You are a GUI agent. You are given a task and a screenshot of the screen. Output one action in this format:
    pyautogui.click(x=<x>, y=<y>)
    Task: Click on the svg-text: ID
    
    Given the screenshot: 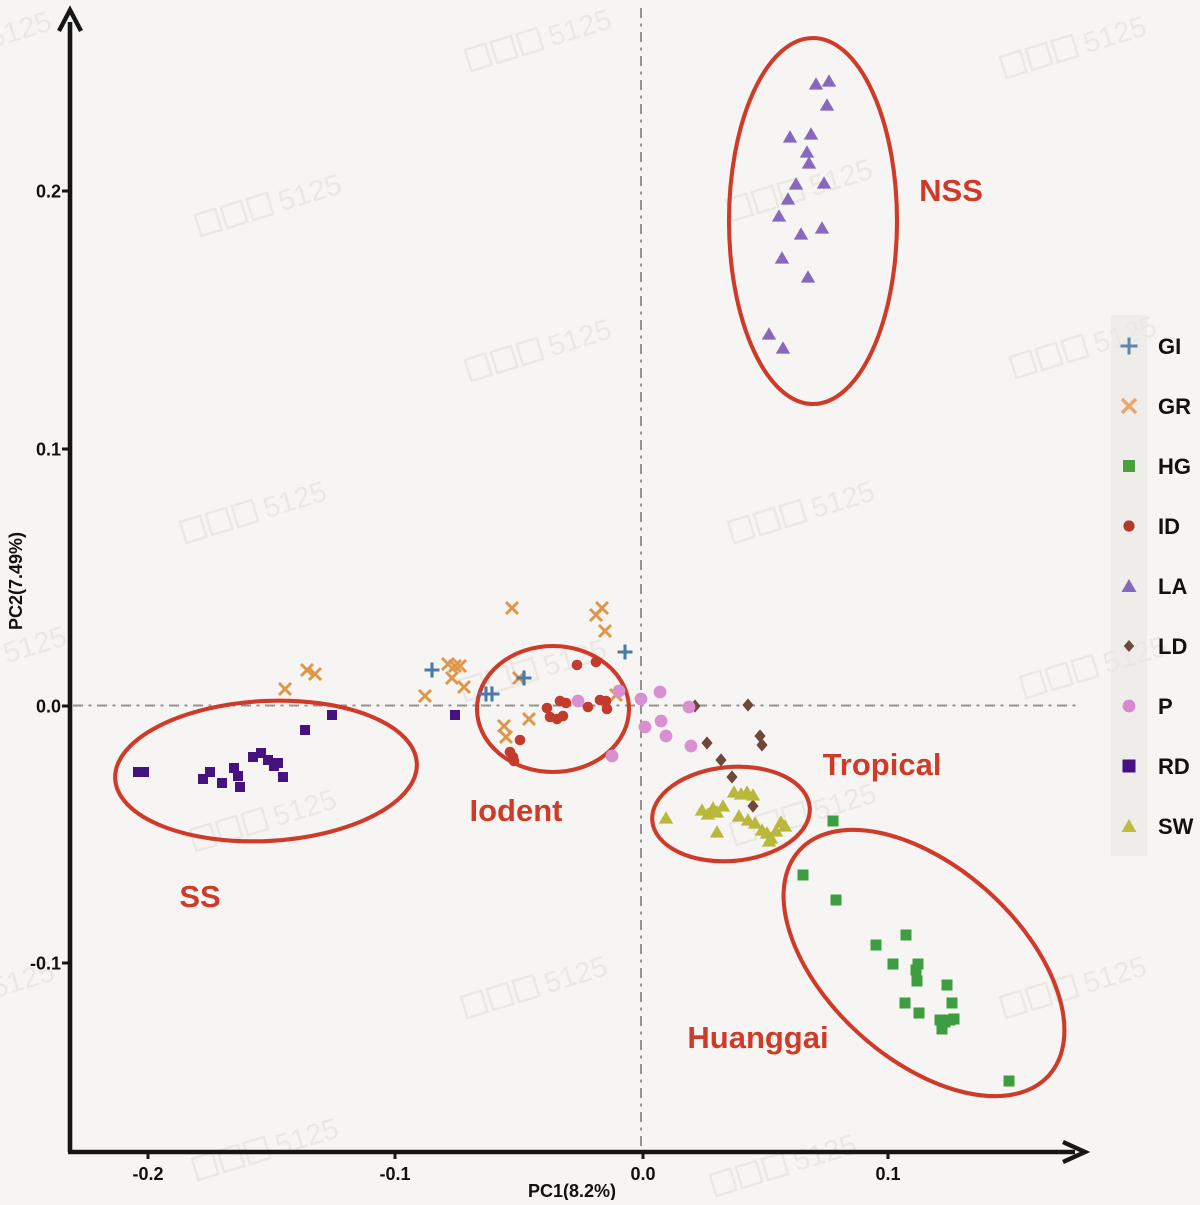 What is the action you would take?
    pyautogui.click(x=1169, y=526)
    